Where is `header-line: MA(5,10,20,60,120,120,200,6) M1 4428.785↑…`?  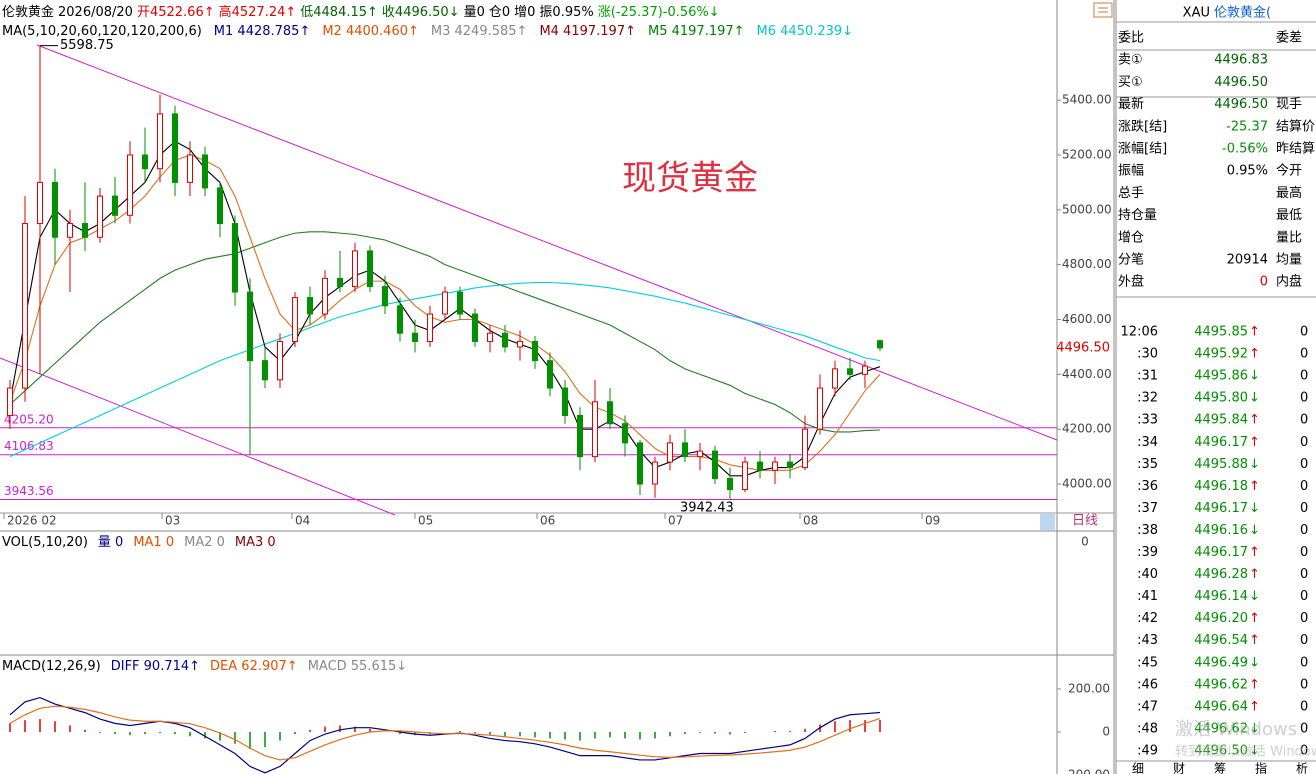
header-line: MA(5,10,20,60,120,120,200,6) M1 4428.785↑… is located at coordinates (427, 31).